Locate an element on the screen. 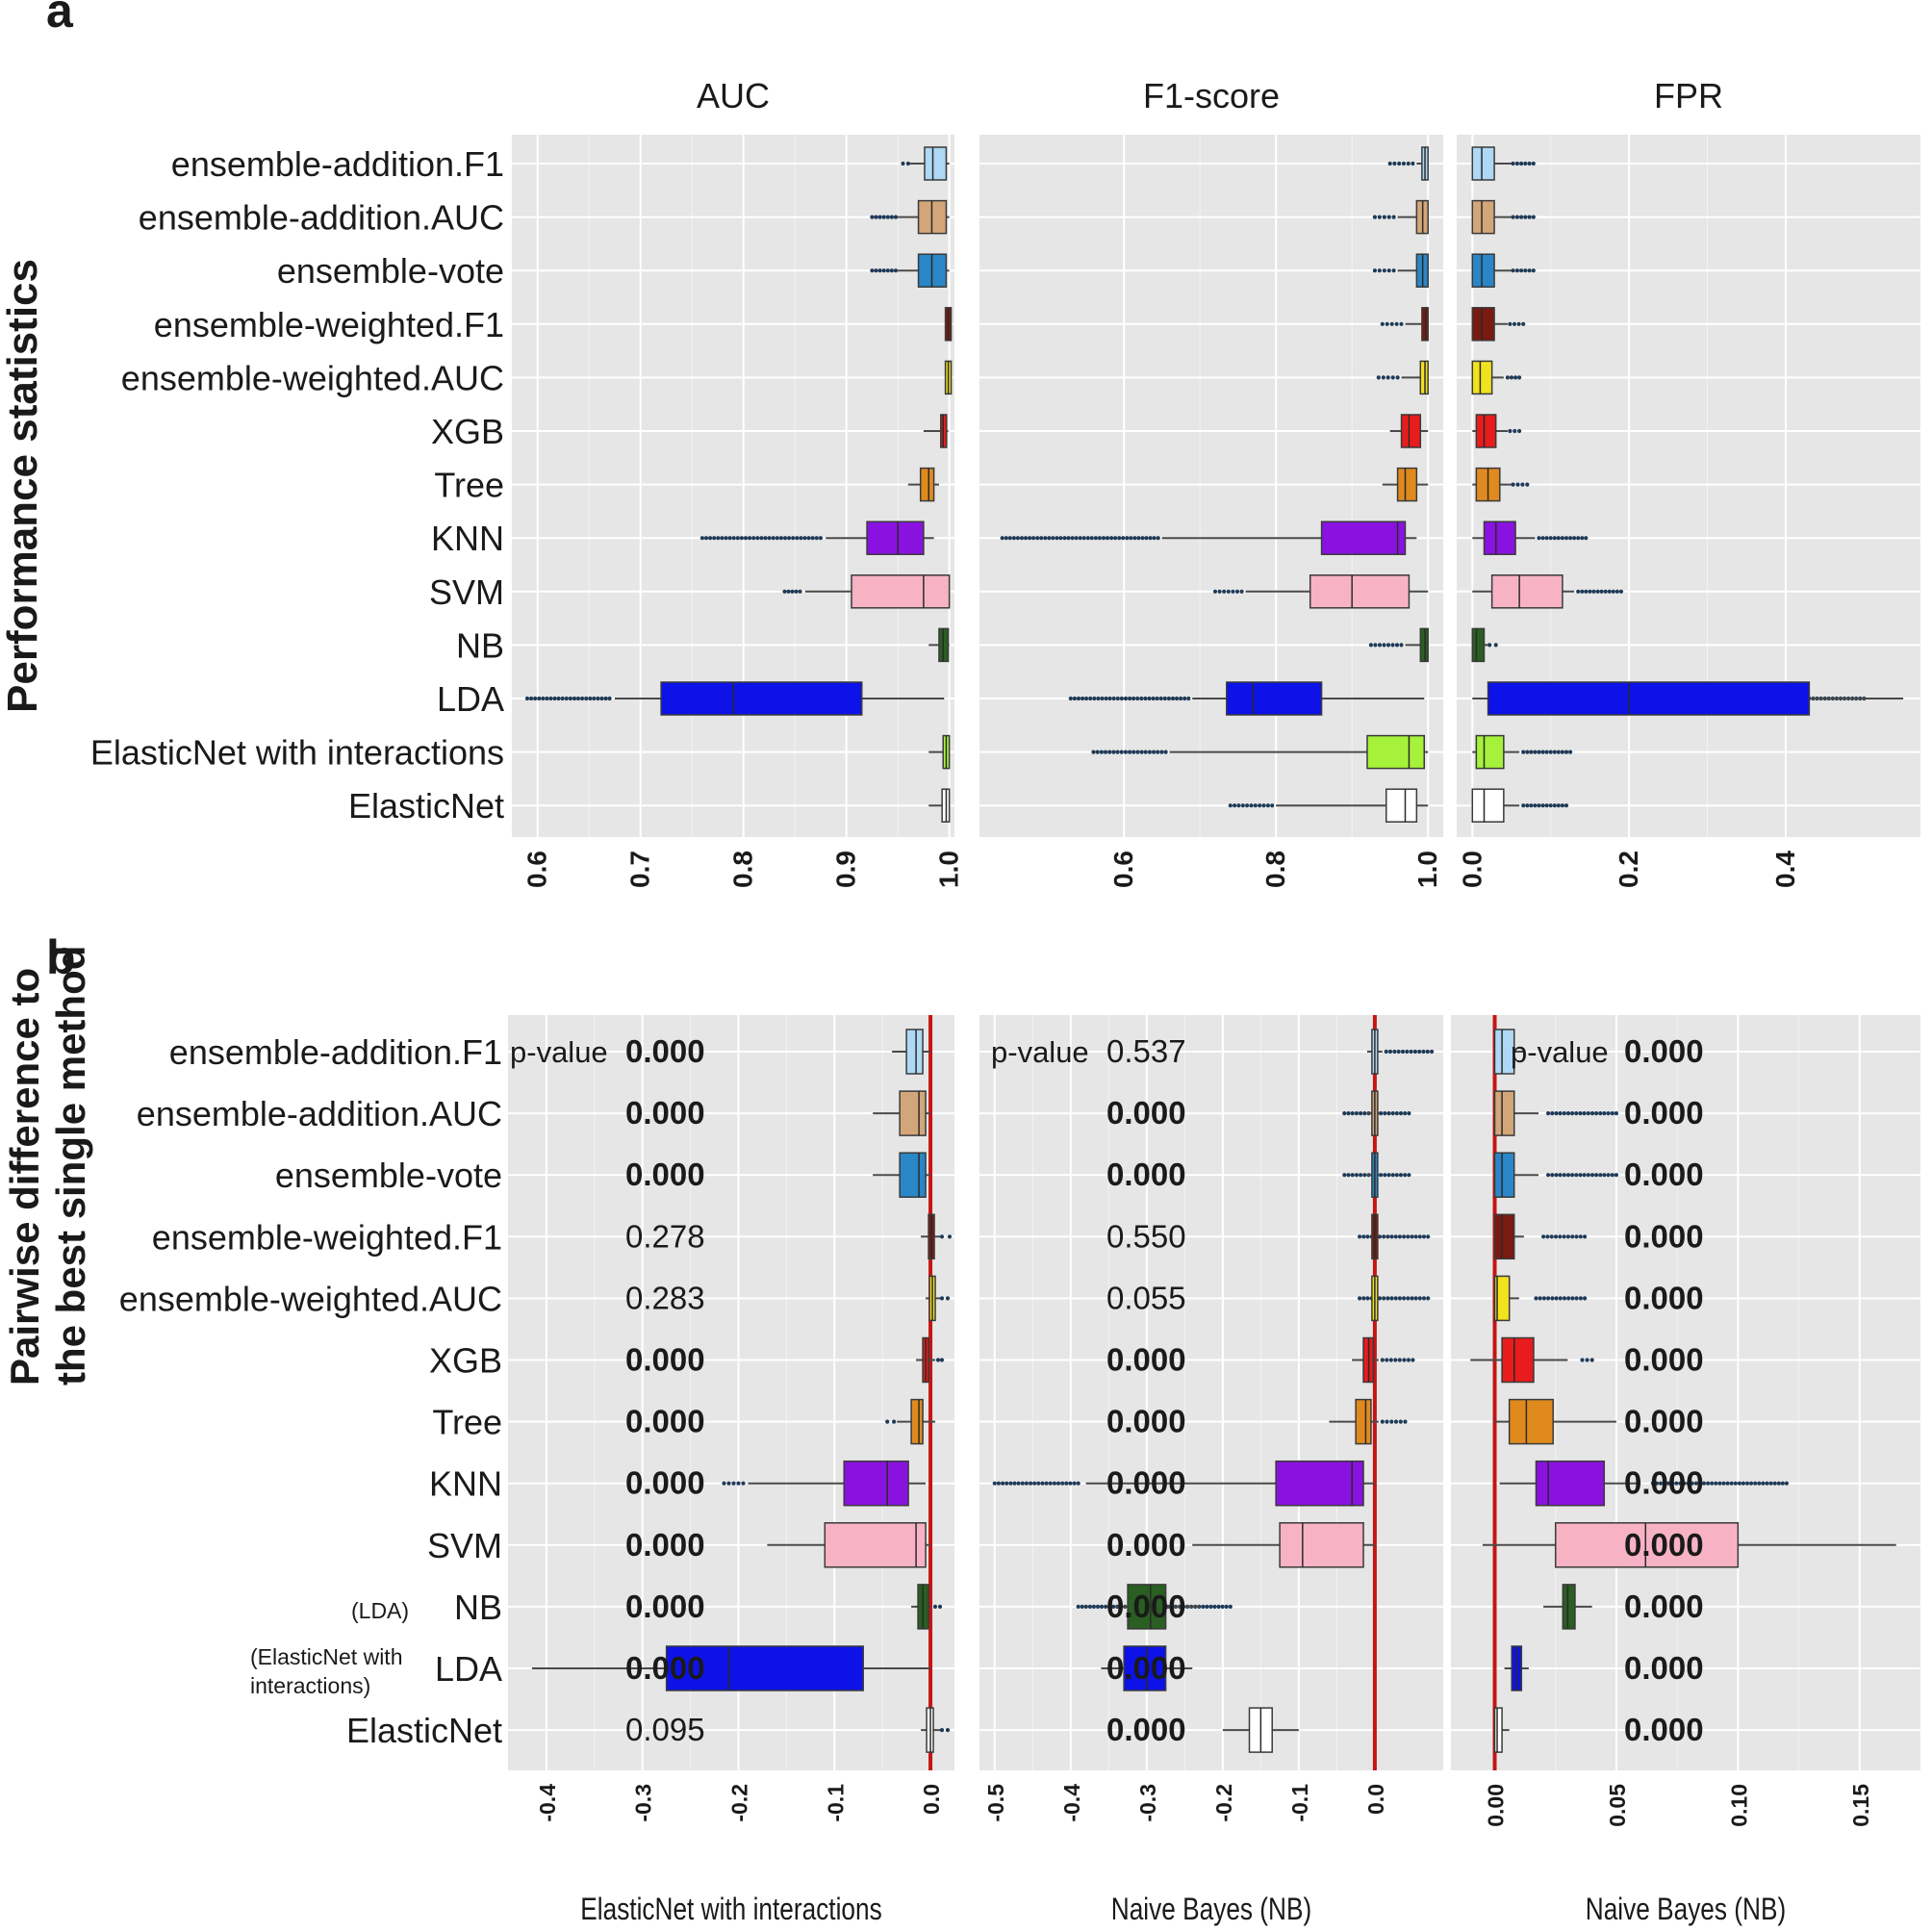 Image resolution: width=1932 pixels, height=1932 pixels. iqr-box-nb is located at coordinates (1478, 645).